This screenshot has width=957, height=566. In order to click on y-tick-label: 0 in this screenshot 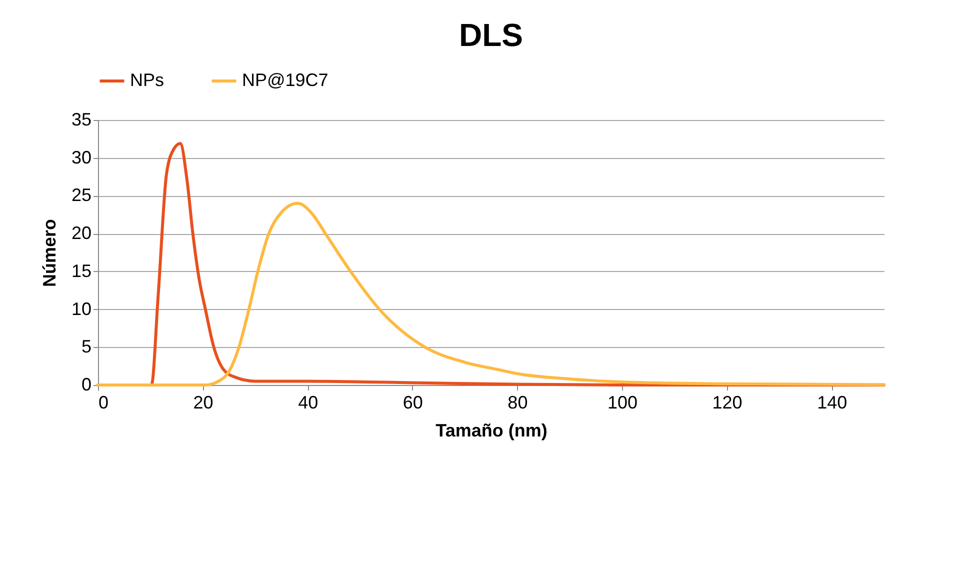, I will do `click(86, 384)`.